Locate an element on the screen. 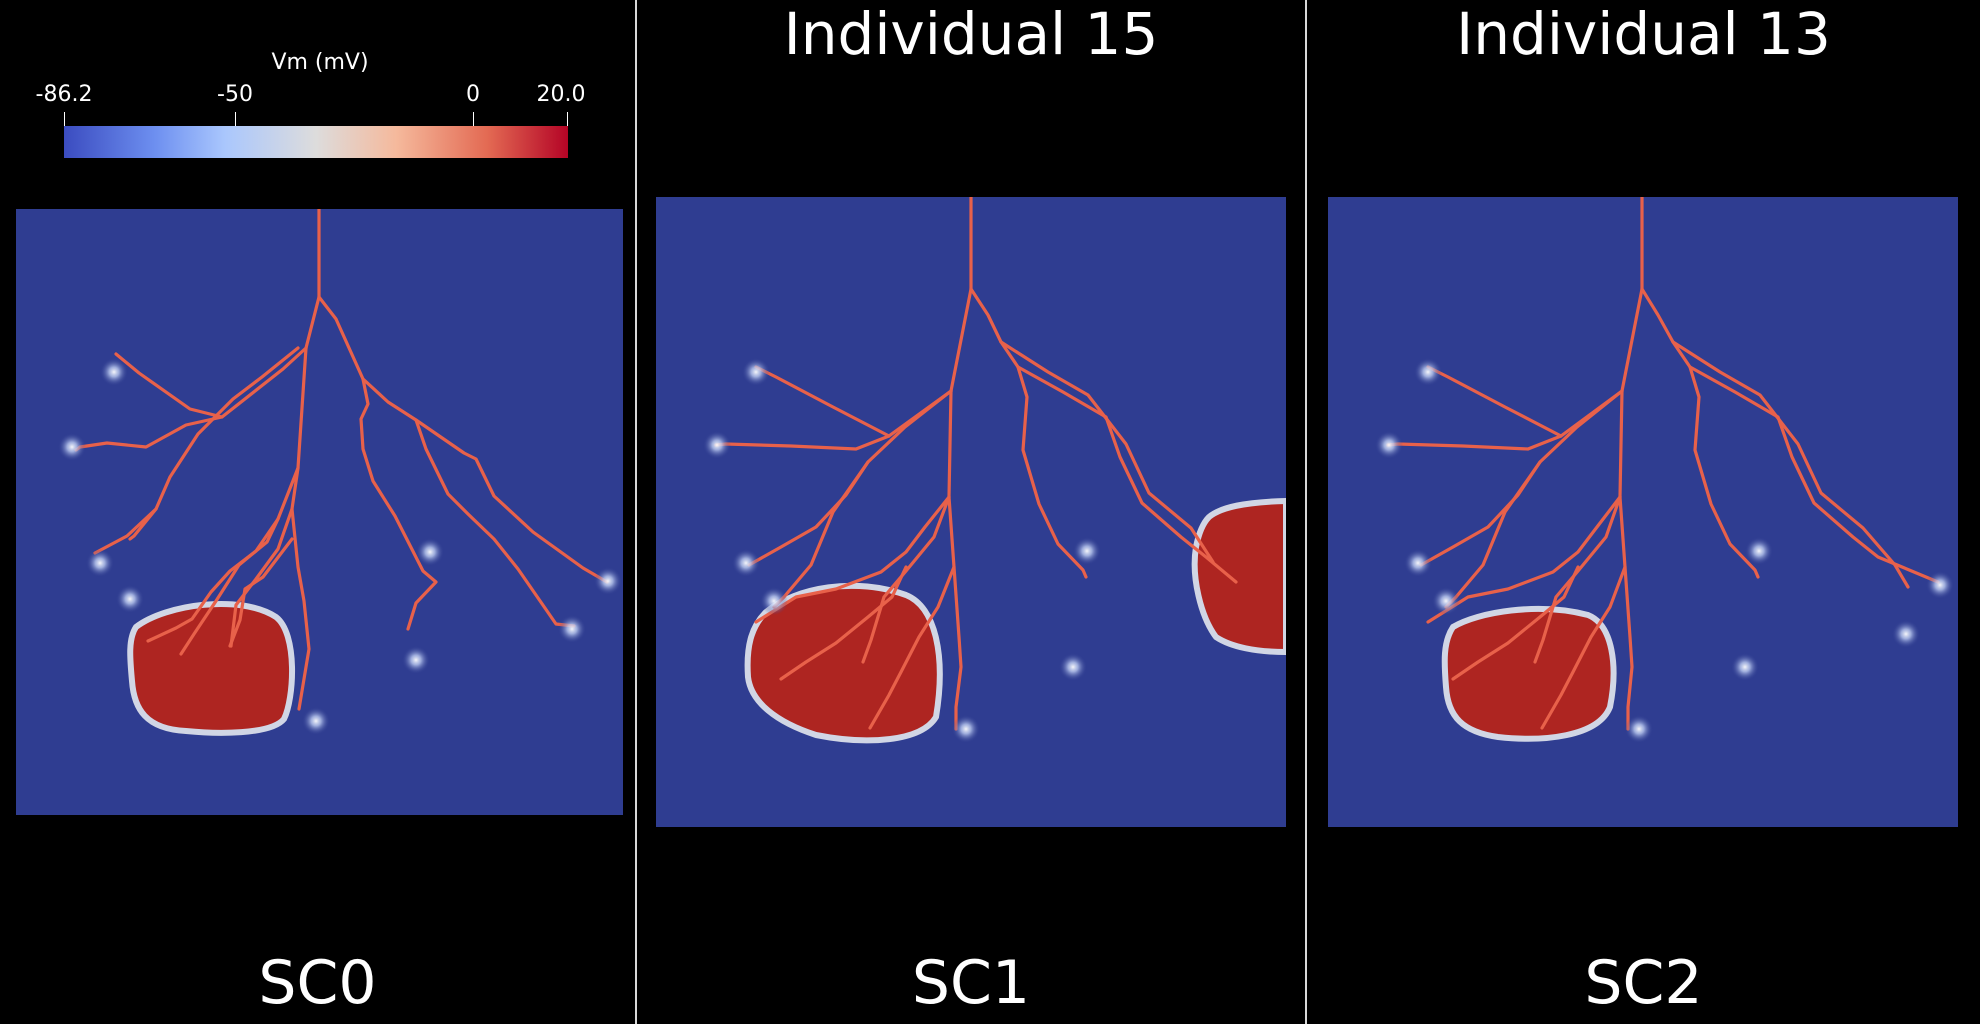 The image size is (1980, 1024). panel-title: Individual 15 is located at coordinates (971, 34).